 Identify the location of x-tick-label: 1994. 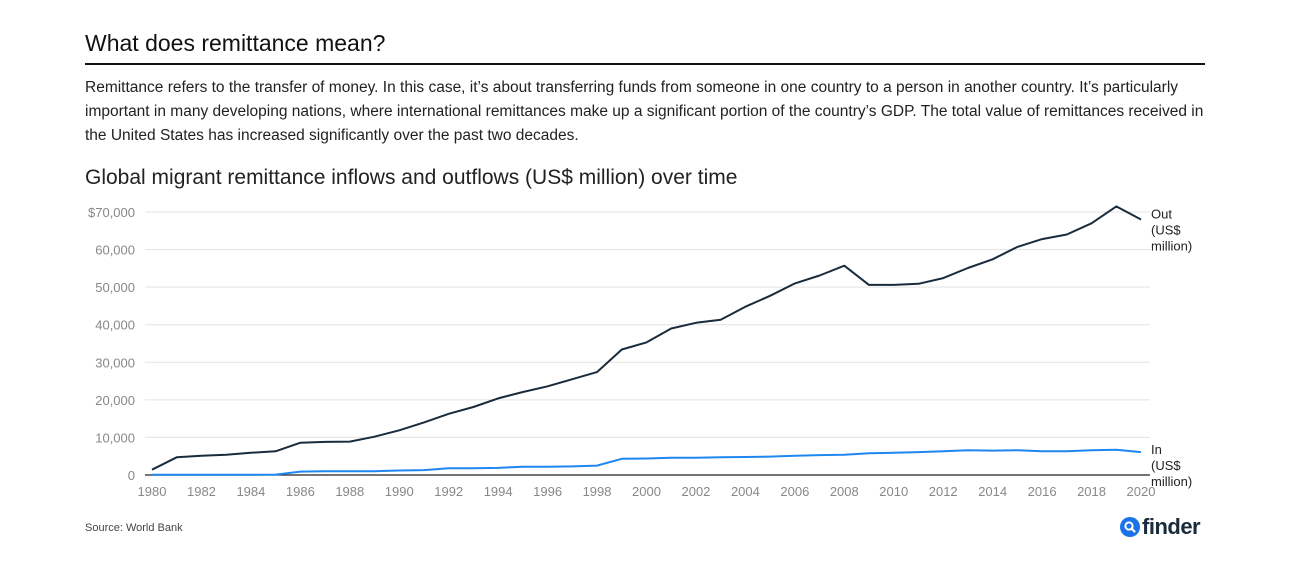
(498, 491).